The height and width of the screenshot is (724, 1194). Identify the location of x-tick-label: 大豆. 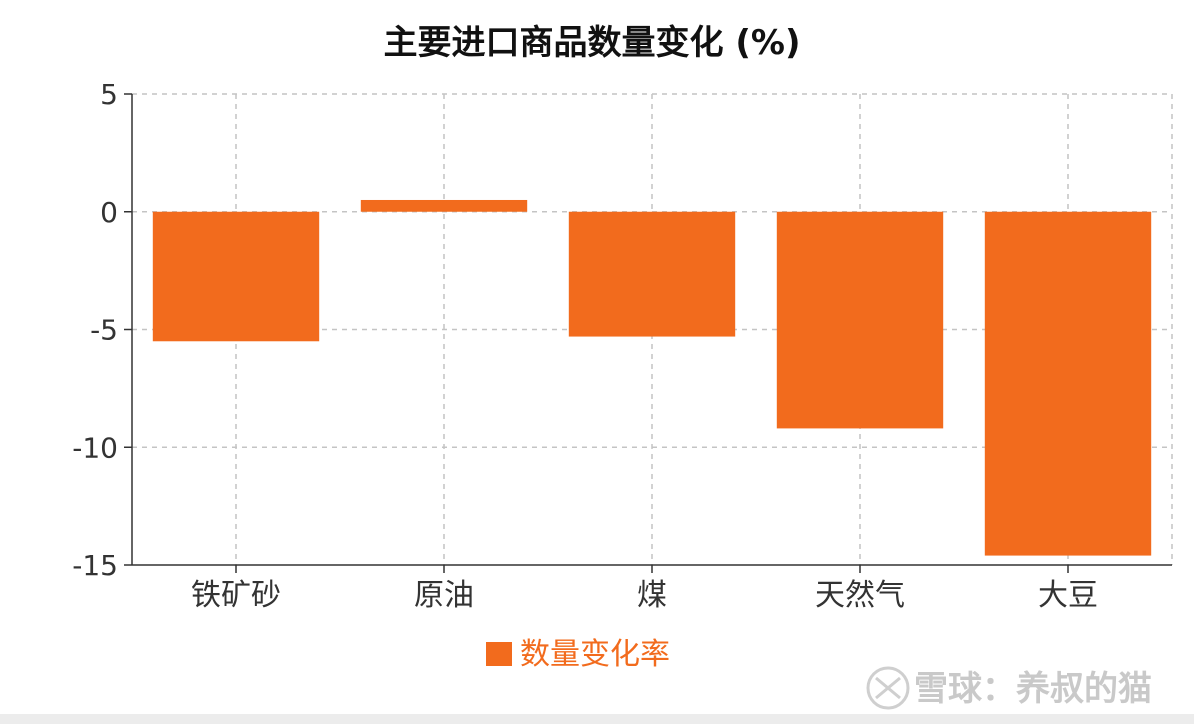
(1068, 595).